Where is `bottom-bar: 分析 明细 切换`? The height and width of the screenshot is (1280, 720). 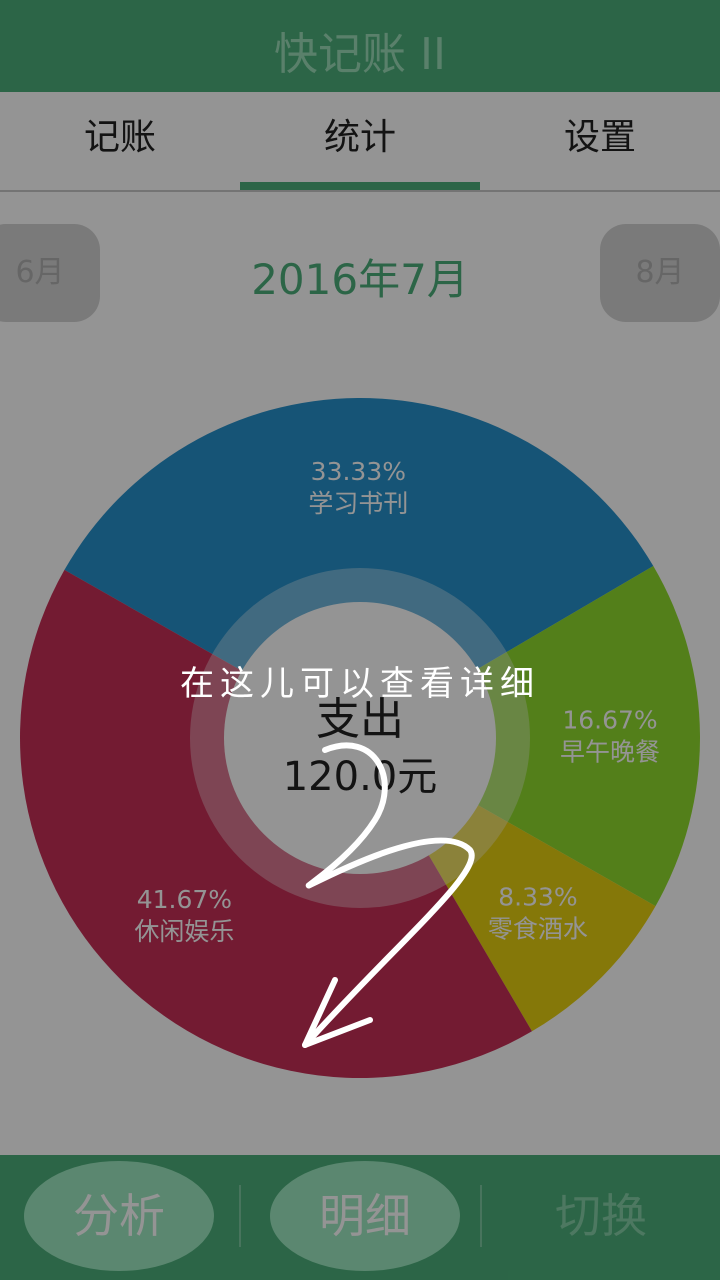
bottom-bar: 分析 明细 切换 is located at coordinates (360, 1217).